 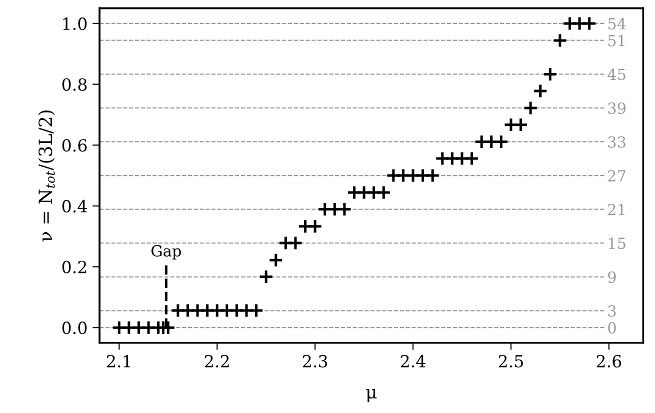 I want to click on x-axis-title: μ, so click(x=371, y=395).